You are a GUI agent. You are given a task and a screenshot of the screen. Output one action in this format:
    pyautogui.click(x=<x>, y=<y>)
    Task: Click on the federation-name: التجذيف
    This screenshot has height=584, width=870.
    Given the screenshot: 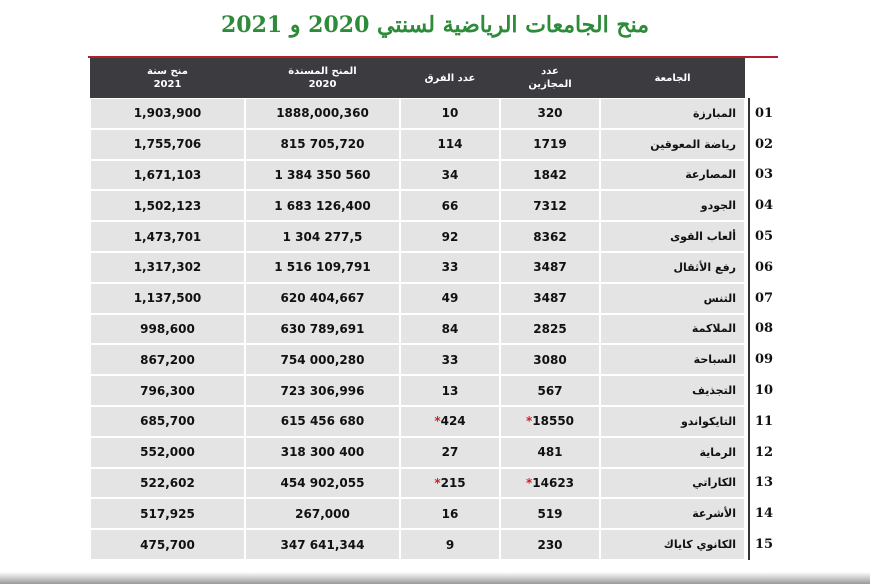 What is the action you would take?
    pyautogui.click(x=672, y=390)
    